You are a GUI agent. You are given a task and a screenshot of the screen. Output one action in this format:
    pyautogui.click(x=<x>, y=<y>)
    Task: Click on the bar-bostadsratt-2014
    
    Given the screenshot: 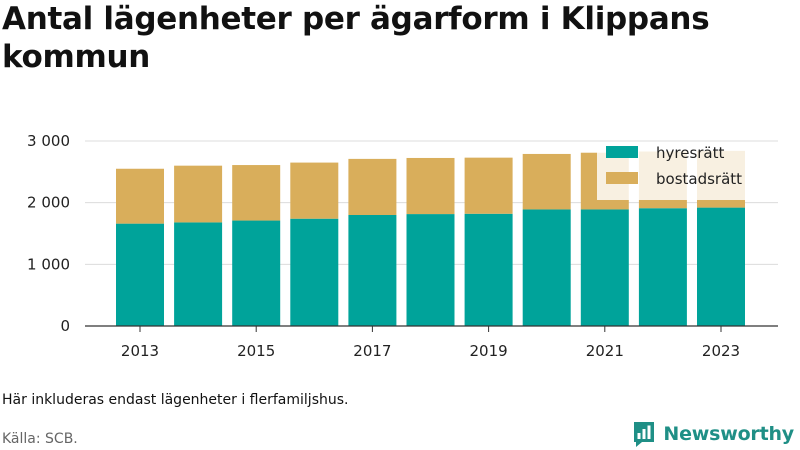 What is the action you would take?
    pyautogui.click(x=198, y=194)
    